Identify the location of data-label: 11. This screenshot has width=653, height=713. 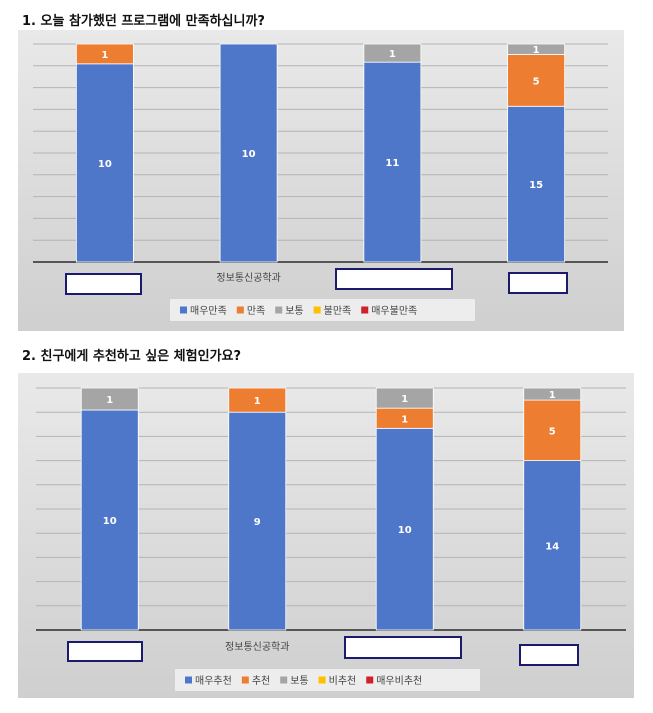
(392, 163).